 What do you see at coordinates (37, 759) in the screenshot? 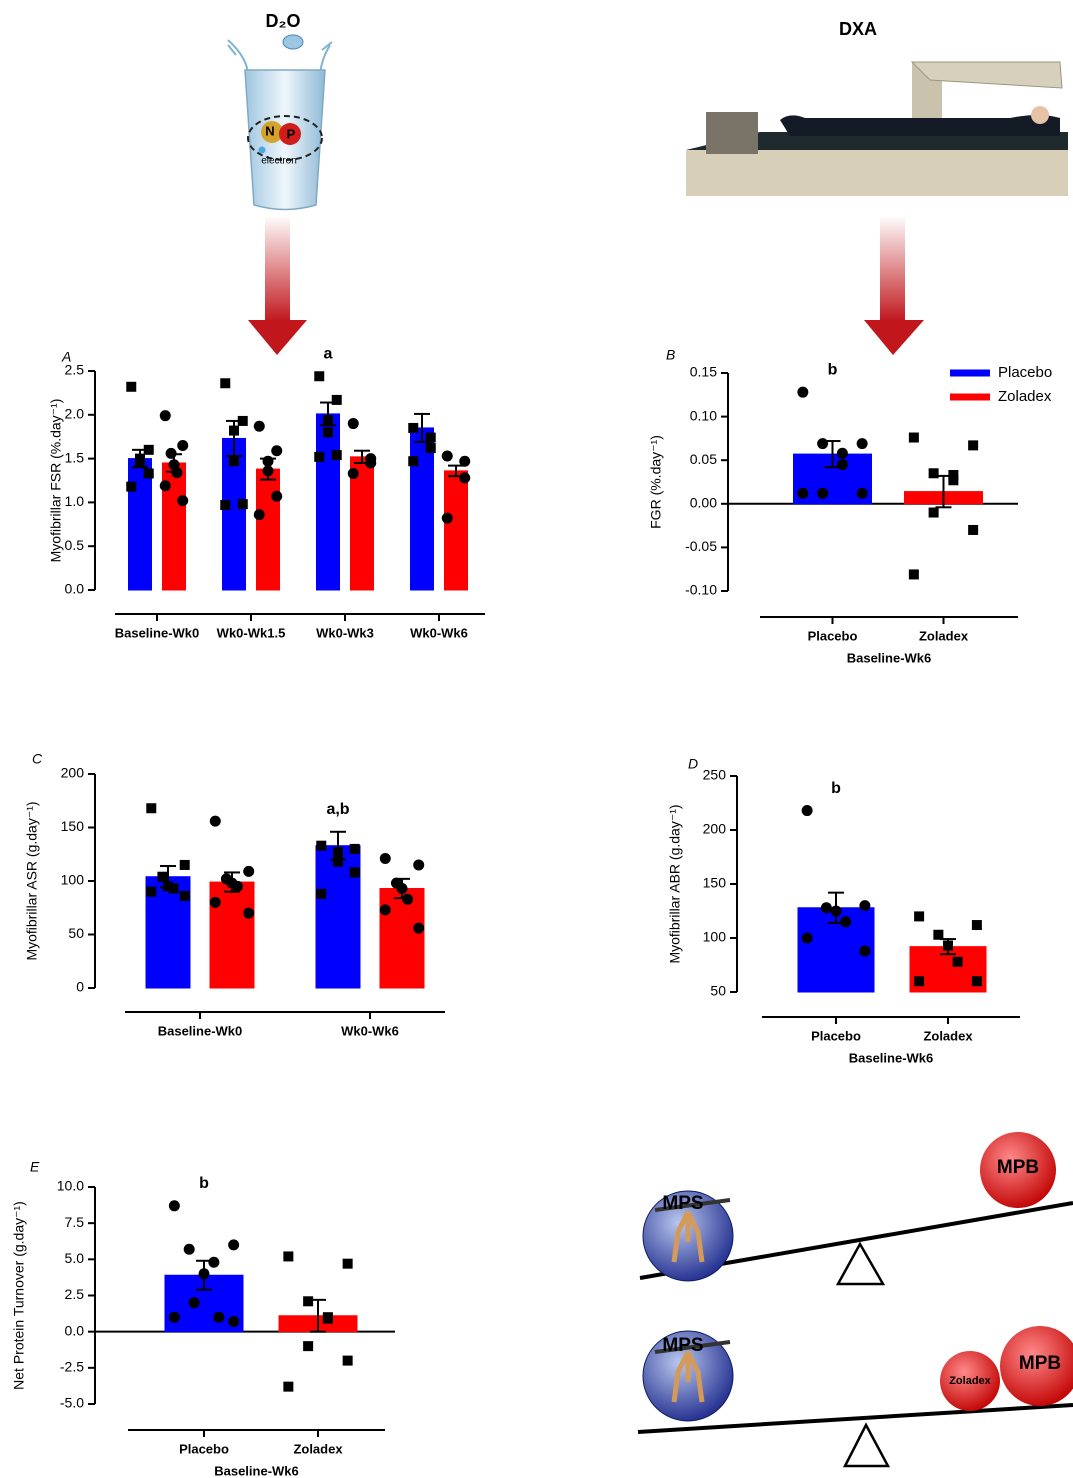
I see `panel-letter: C` at bounding box center [37, 759].